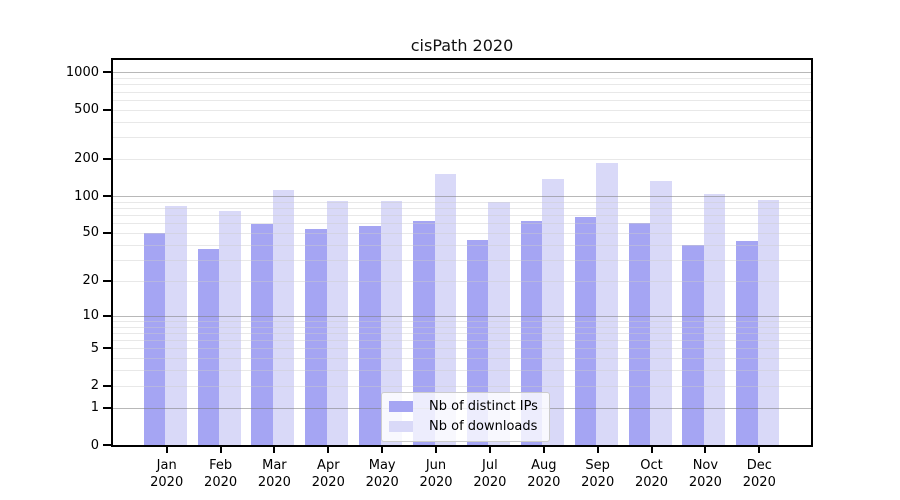  What do you see at coordinates (208, 346) in the screenshot?
I see `bar-distinct-ips-feb` at bounding box center [208, 346].